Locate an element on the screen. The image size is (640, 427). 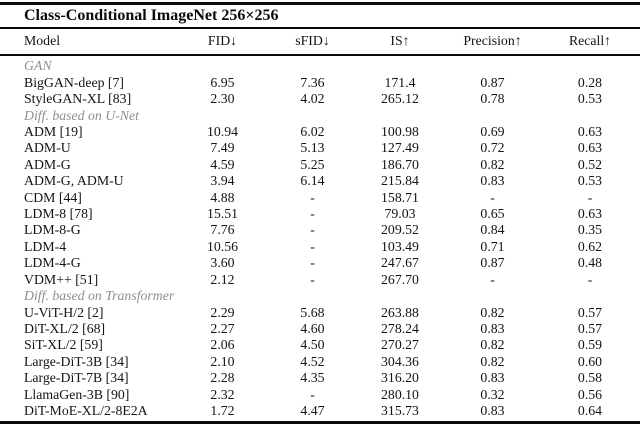
table-row: DiT-XL/2 [68] 2.27 4.60 278.24 0.83 0.57 is located at coordinates (320, 329).